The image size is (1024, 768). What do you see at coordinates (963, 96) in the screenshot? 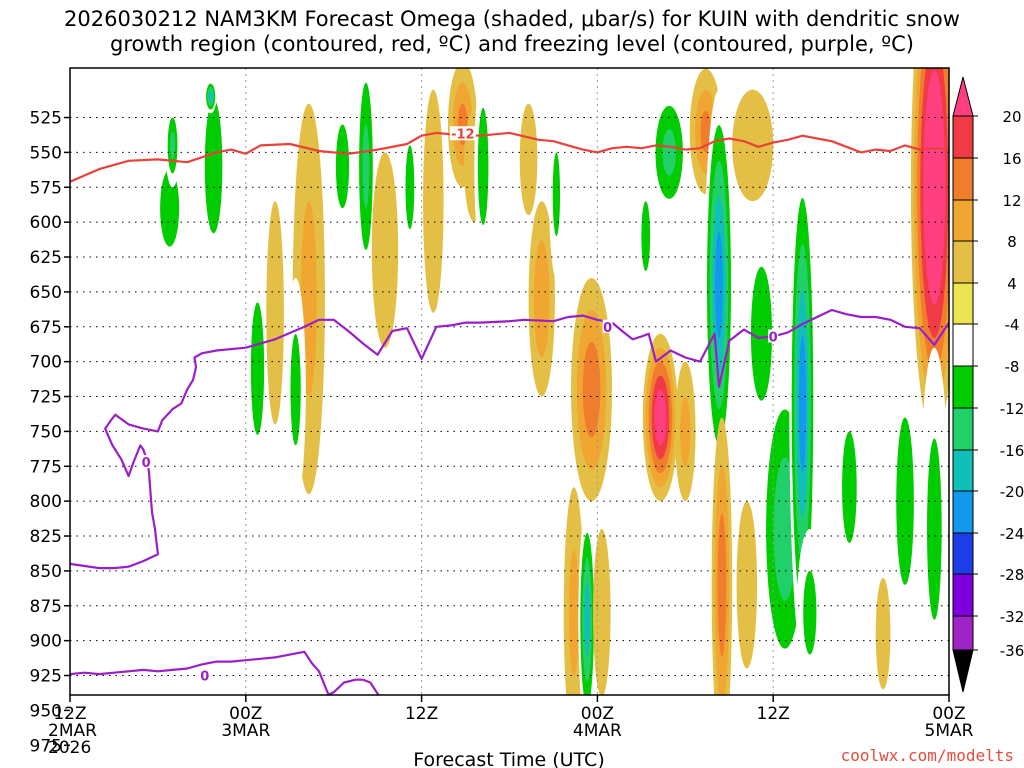
I see `colorbar-top-triangle` at bounding box center [963, 96].